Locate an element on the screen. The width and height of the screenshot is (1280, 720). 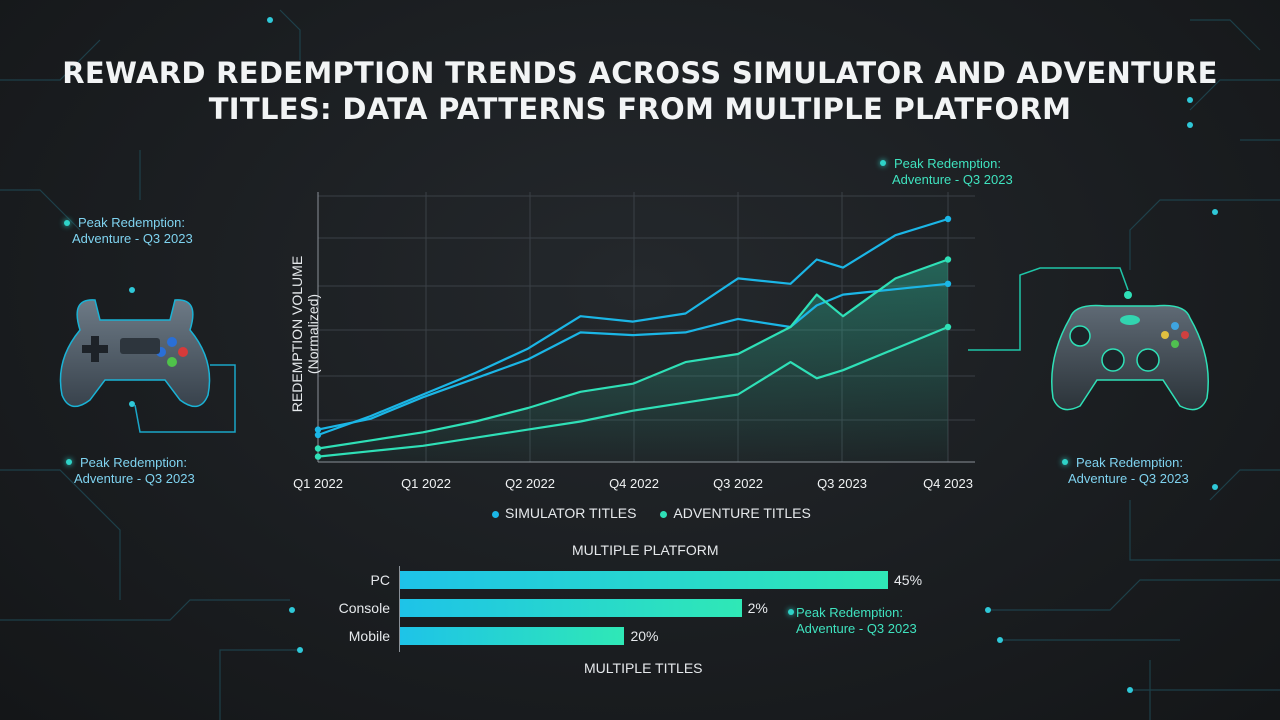
legend: SIMULATOR TITLES ADVENTURE TITLES is located at coordinates (651, 513).